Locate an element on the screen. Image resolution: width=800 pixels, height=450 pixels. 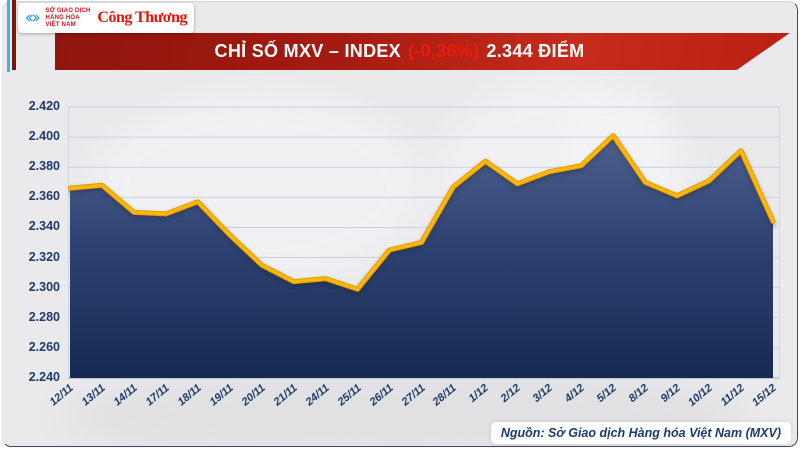
chart-title-main: CHỈ SỐ MXV – INDEX is located at coordinates (307, 51).